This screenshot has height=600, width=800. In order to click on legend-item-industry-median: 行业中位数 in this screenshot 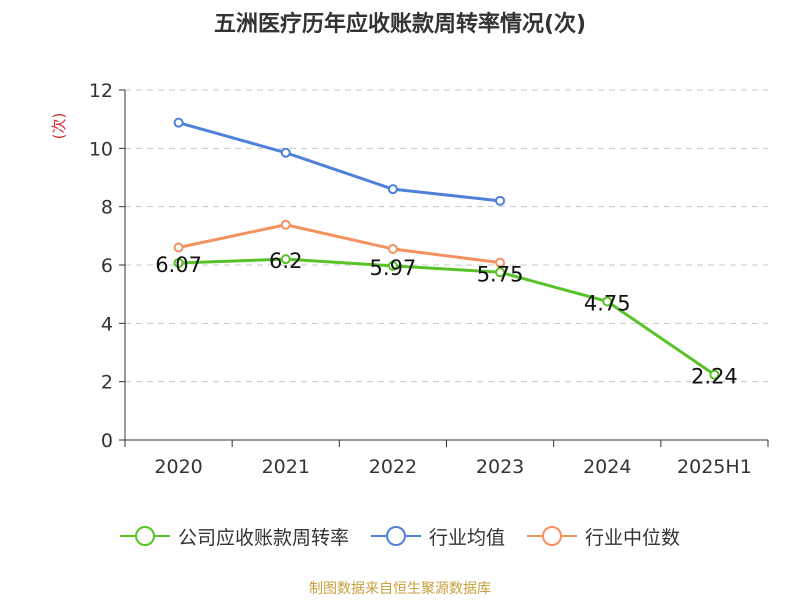, I will do `click(603, 536)`.